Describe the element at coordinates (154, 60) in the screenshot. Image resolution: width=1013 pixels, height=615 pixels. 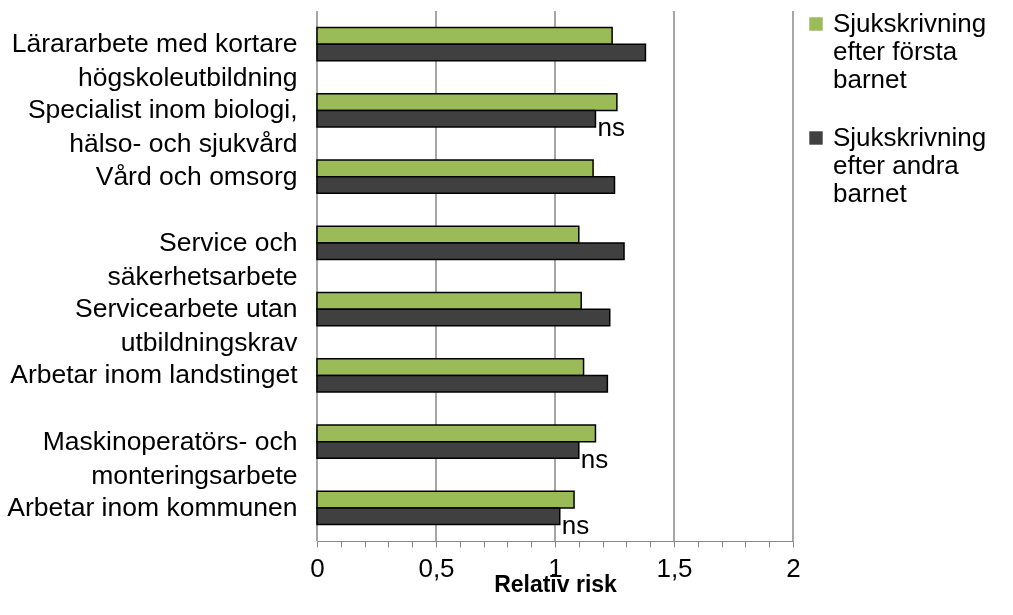
I see `y-tick-label: Lärararbete med kortare högskoleutbildning` at that location.